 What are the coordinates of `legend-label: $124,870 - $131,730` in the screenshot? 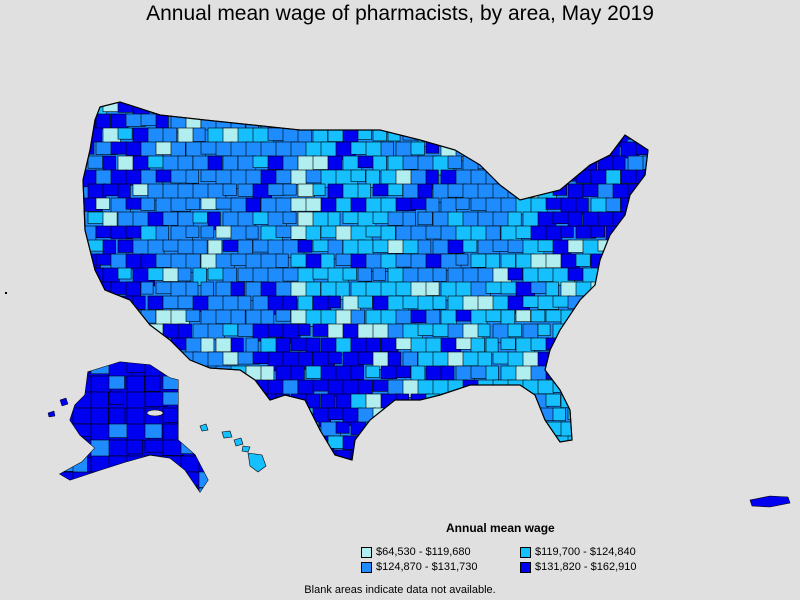 It's located at (427, 567).